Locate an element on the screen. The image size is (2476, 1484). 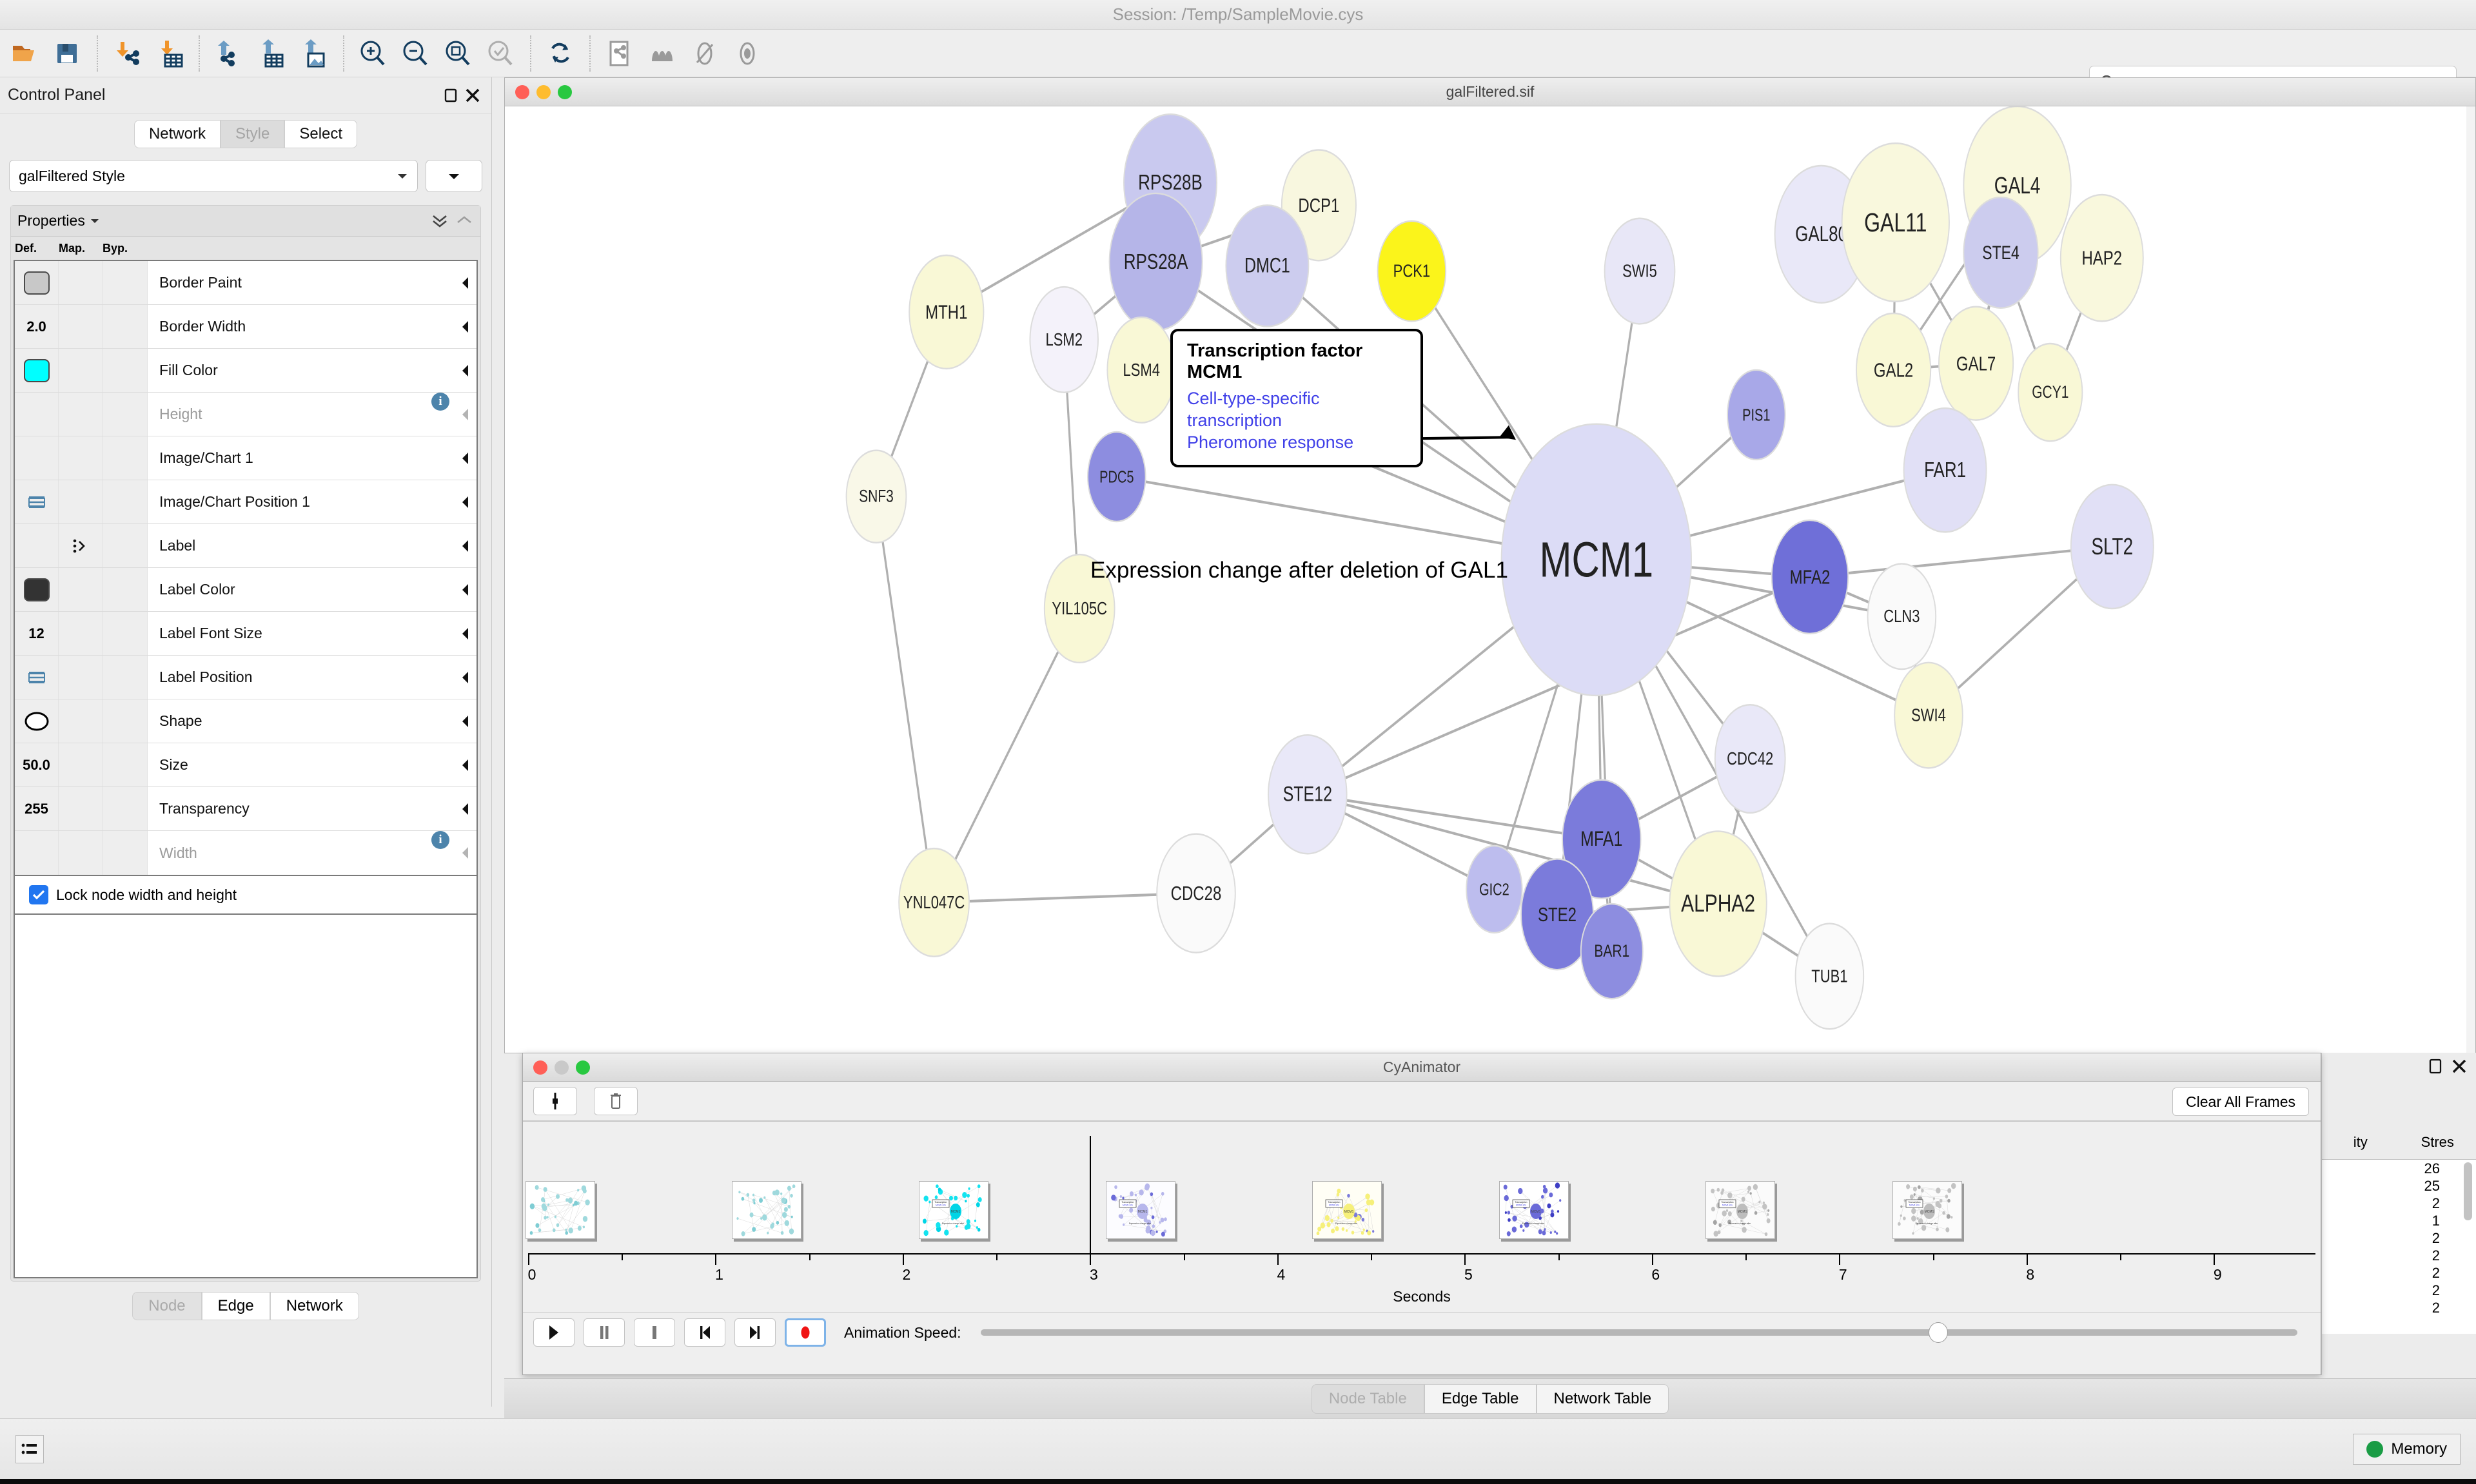
network-node: GAL11 is located at coordinates (1895, 222).